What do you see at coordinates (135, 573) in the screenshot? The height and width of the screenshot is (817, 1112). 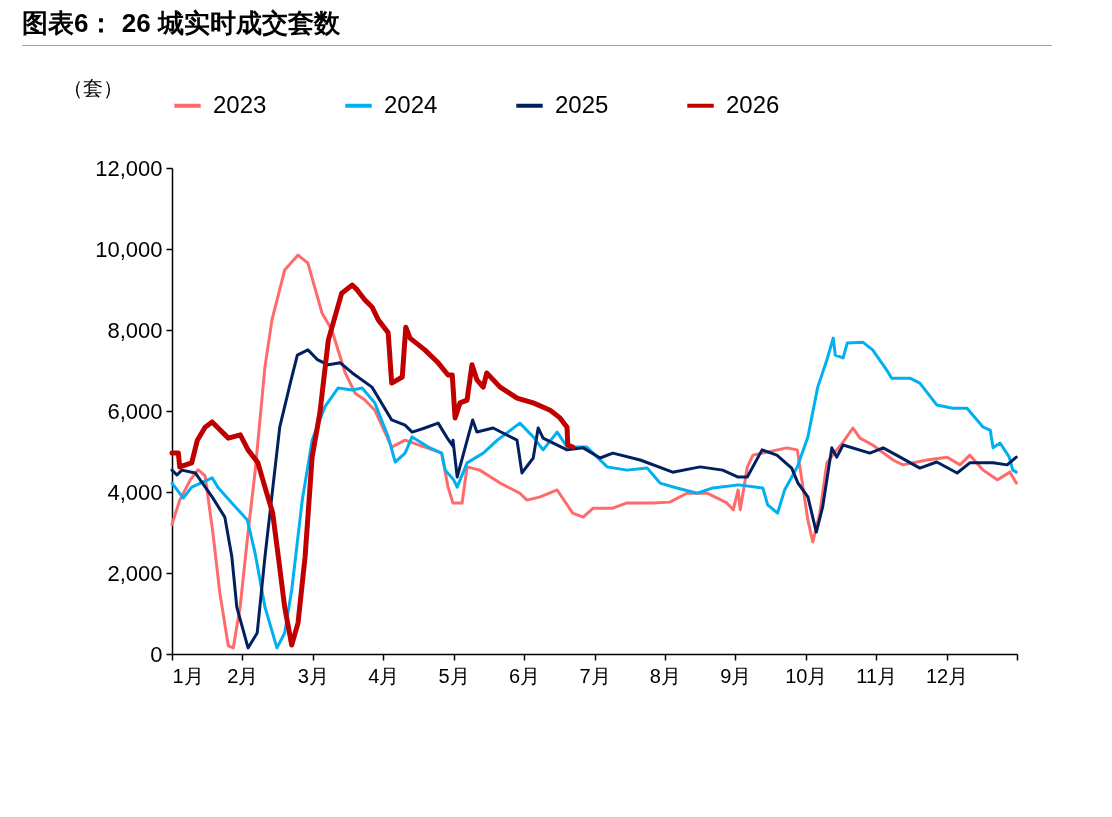 I see `y-tick-label: 2,000` at bounding box center [135, 573].